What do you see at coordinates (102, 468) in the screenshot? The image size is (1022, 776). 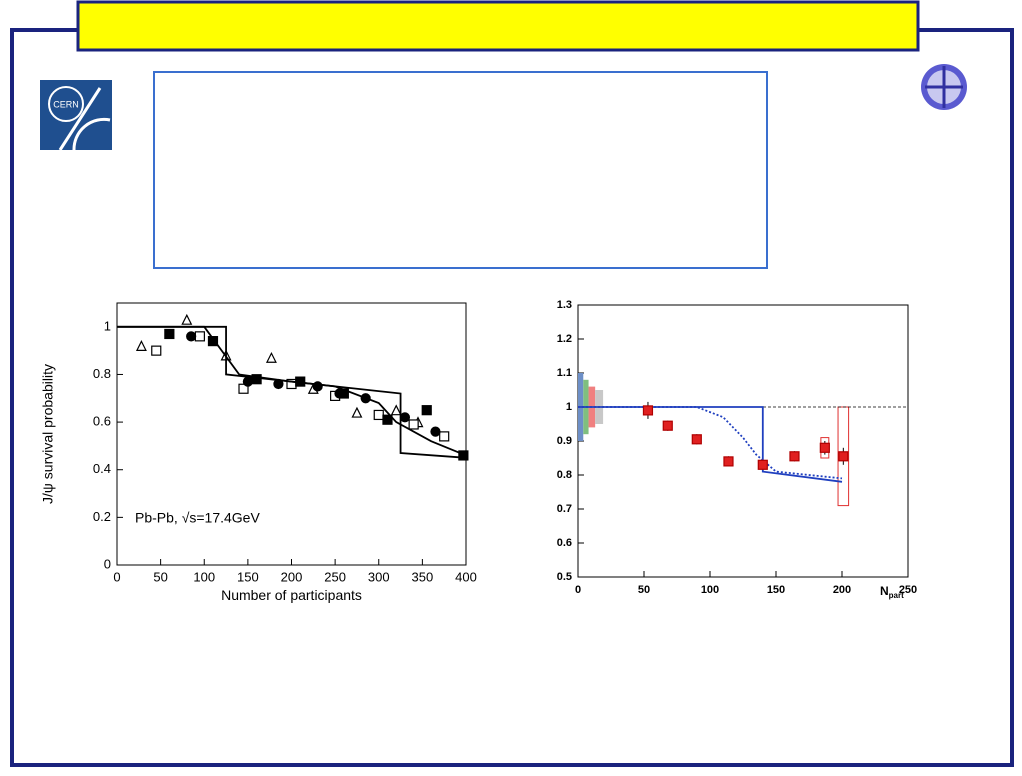 I see `y-tick-label: 0.4` at bounding box center [102, 468].